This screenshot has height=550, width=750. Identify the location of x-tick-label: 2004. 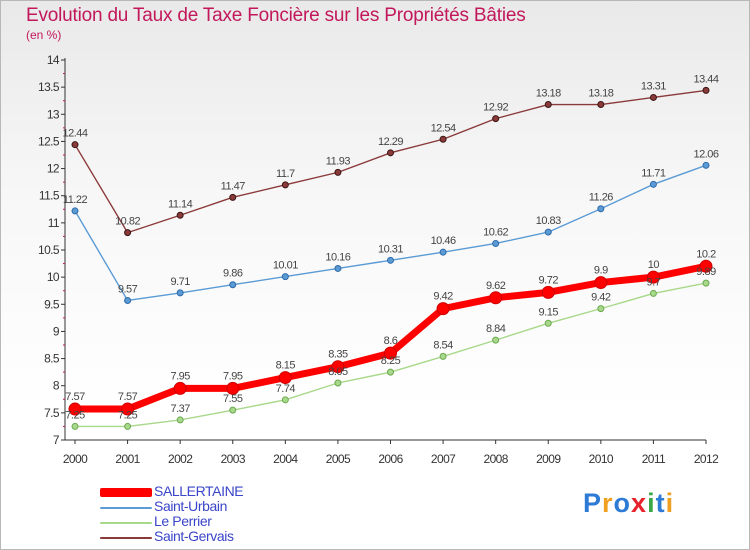
(285, 459).